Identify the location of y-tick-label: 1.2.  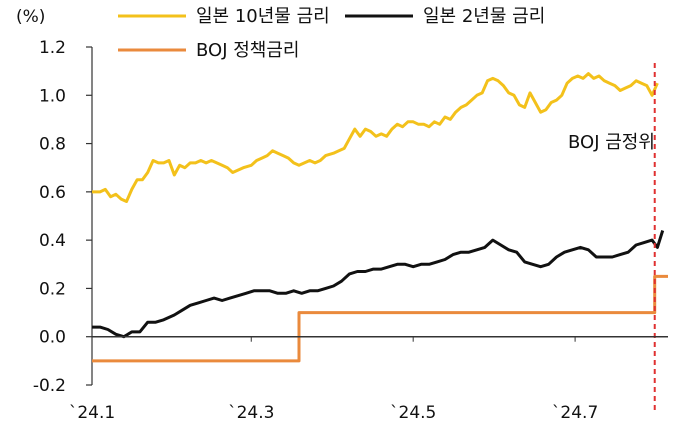
(52, 48).